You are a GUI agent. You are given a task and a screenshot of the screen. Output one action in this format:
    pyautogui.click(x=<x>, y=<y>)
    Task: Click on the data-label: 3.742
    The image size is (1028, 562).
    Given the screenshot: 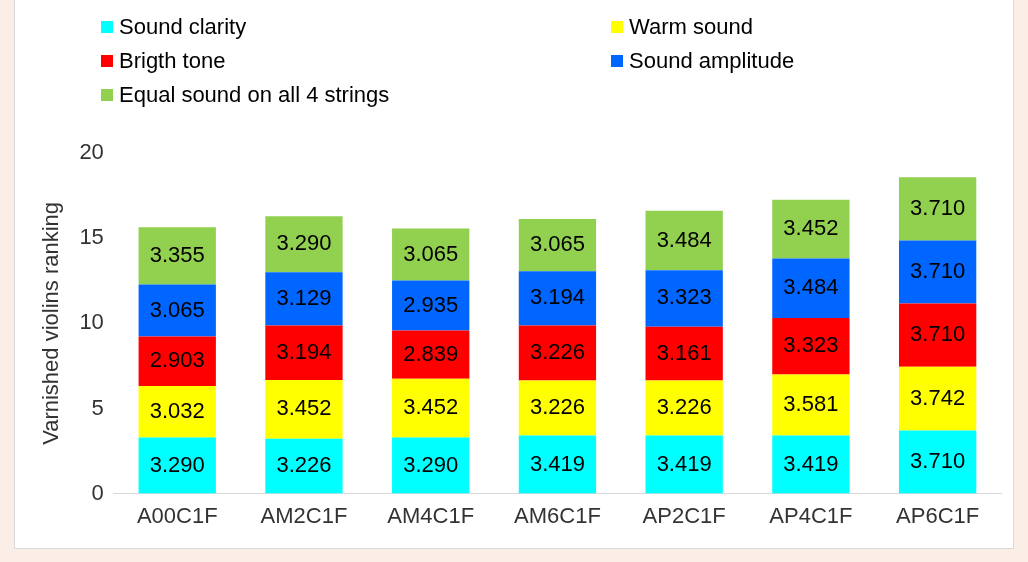 What is the action you would take?
    pyautogui.click(x=938, y=397)
    